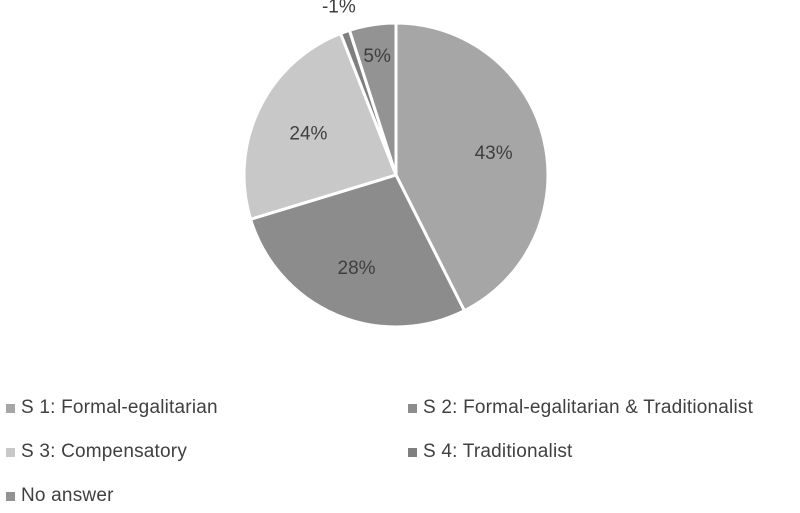  Describe the element at coordinates (308, 134) in the screenshot. I see `data-label-s-3-compensatory: 24%` at that location.